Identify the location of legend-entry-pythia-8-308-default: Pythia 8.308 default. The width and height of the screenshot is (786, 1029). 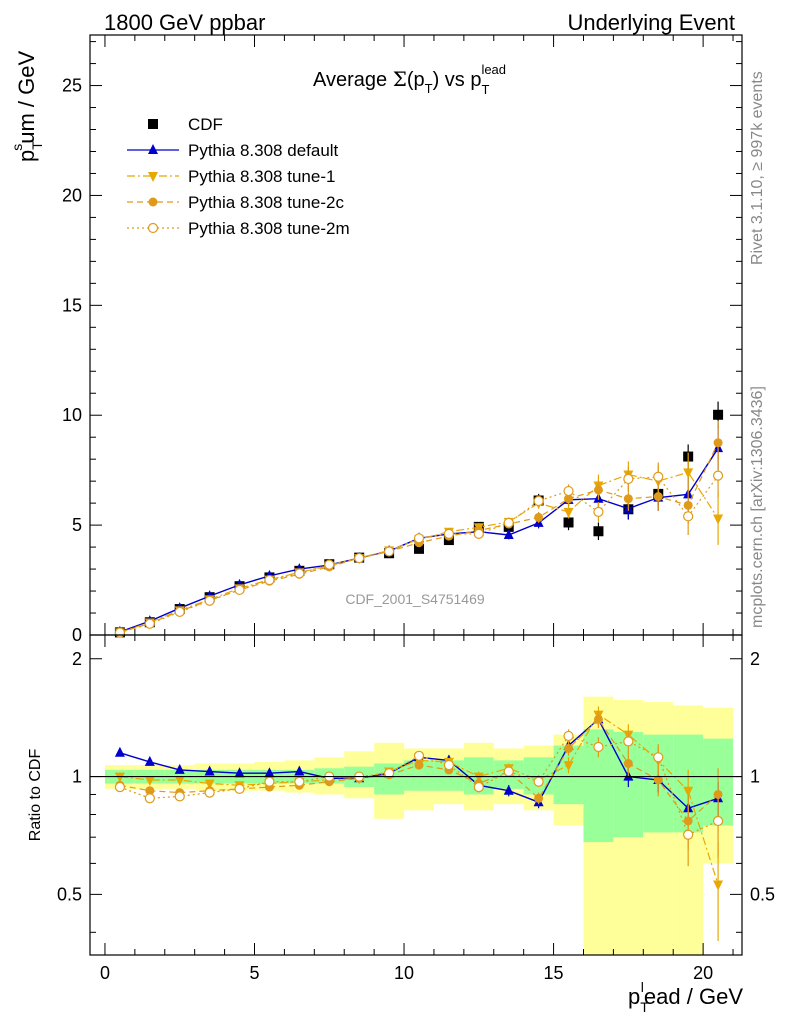
(233, 150).